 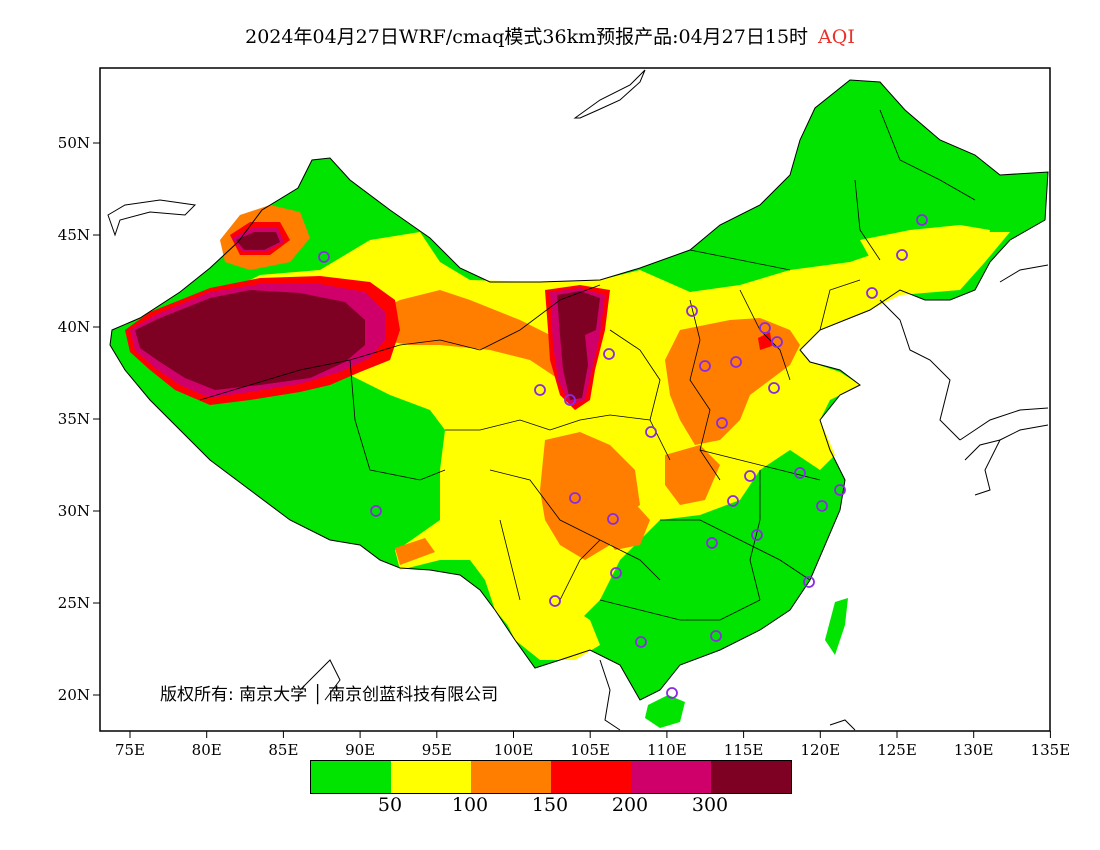 What do you see at coordinates (250, 340) in the screenshot?
I see `zone-hazardous-taklimakan` at bounding box center [250, 340].